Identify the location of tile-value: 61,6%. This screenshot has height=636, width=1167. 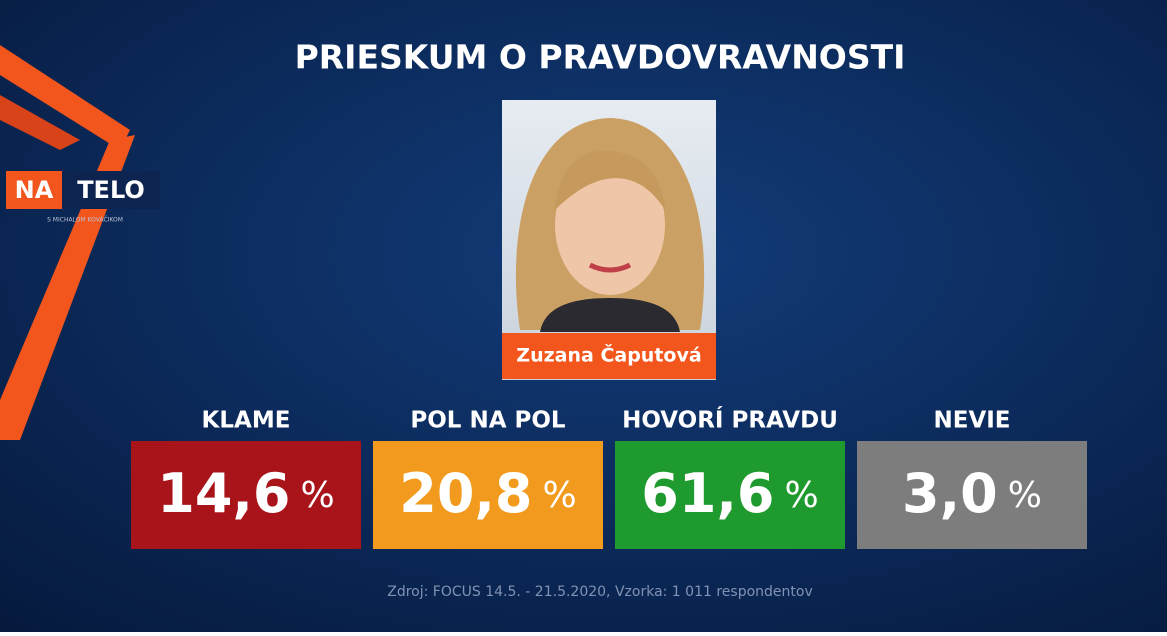
(729, 493).